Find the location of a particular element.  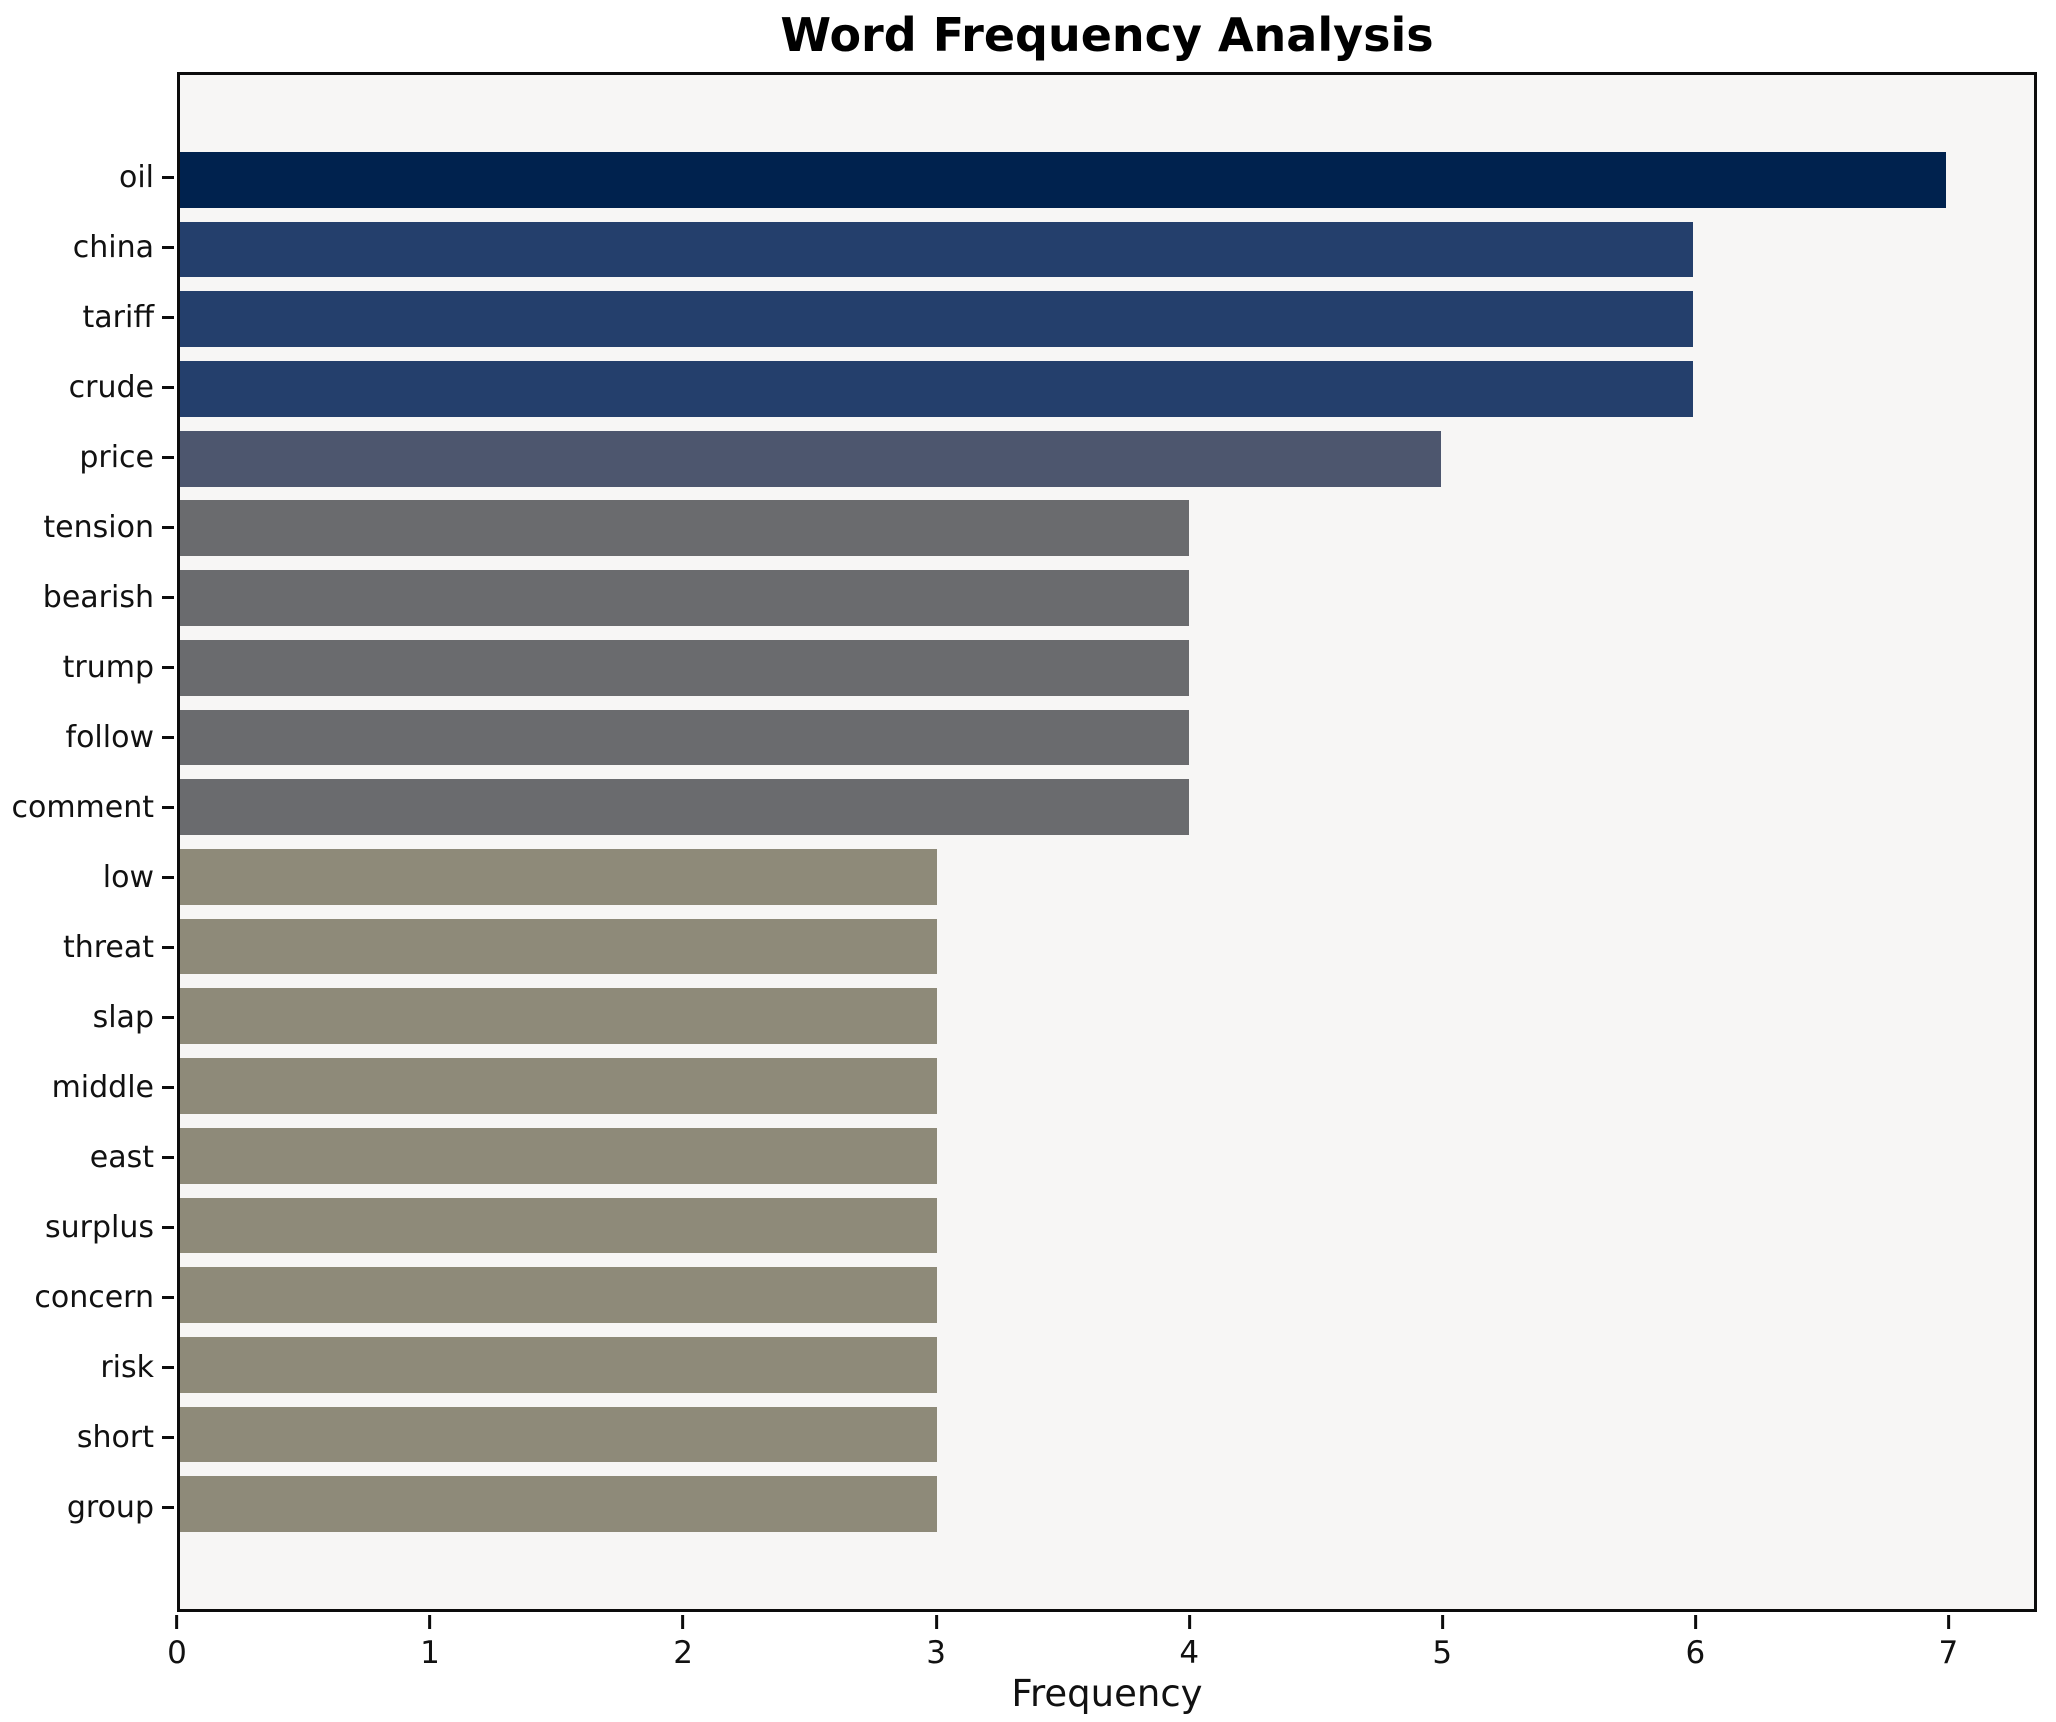

bar-row-bearish is located at coordinates (1107, 598).